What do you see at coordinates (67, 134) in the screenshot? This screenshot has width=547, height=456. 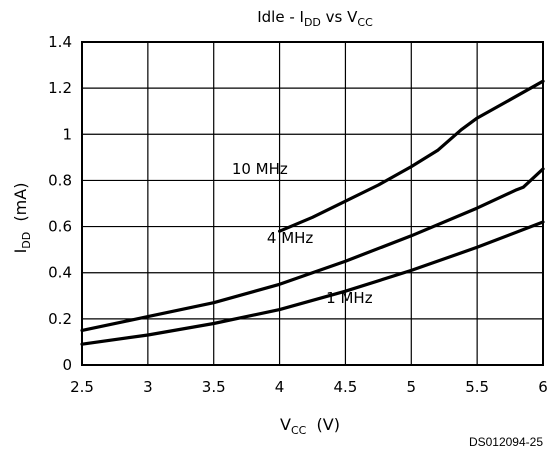 I see `y-tick-label: 1` at bounding box center [67, 134].